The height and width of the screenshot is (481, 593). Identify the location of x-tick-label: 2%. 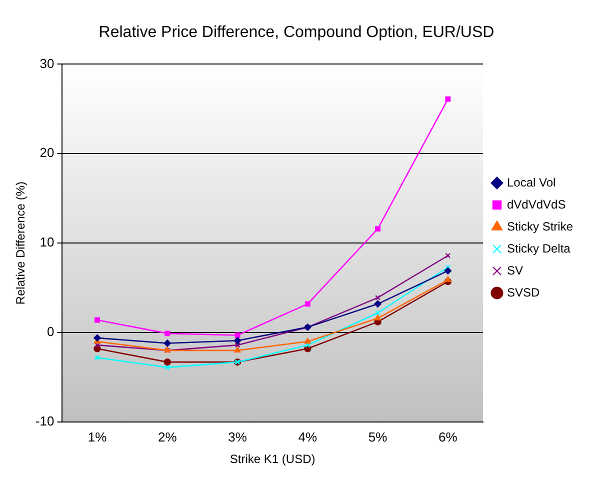
(168, 436).